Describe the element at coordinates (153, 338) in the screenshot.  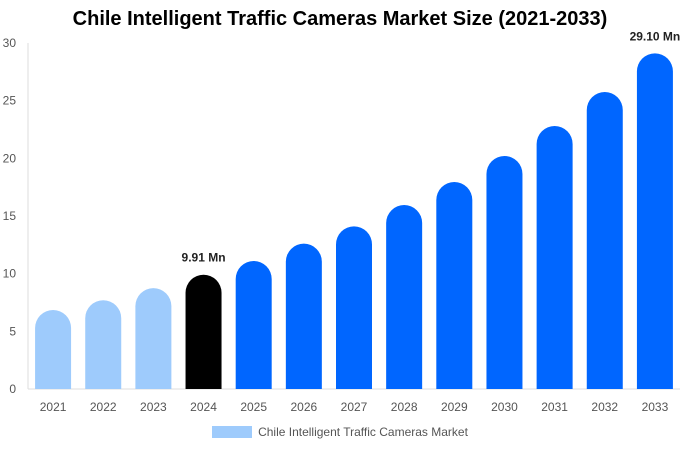
I see `bar-2023` at that location.